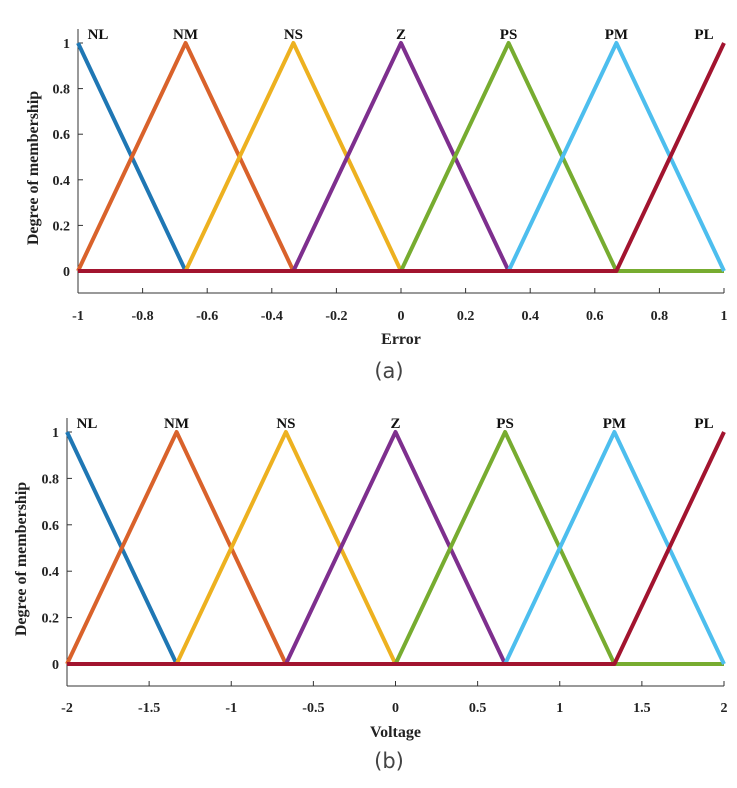 The image size is (737, 788). Describe the element at coordinates (466, 316) in the screenshot. I see `x-tick-label: 0.2` at that location.